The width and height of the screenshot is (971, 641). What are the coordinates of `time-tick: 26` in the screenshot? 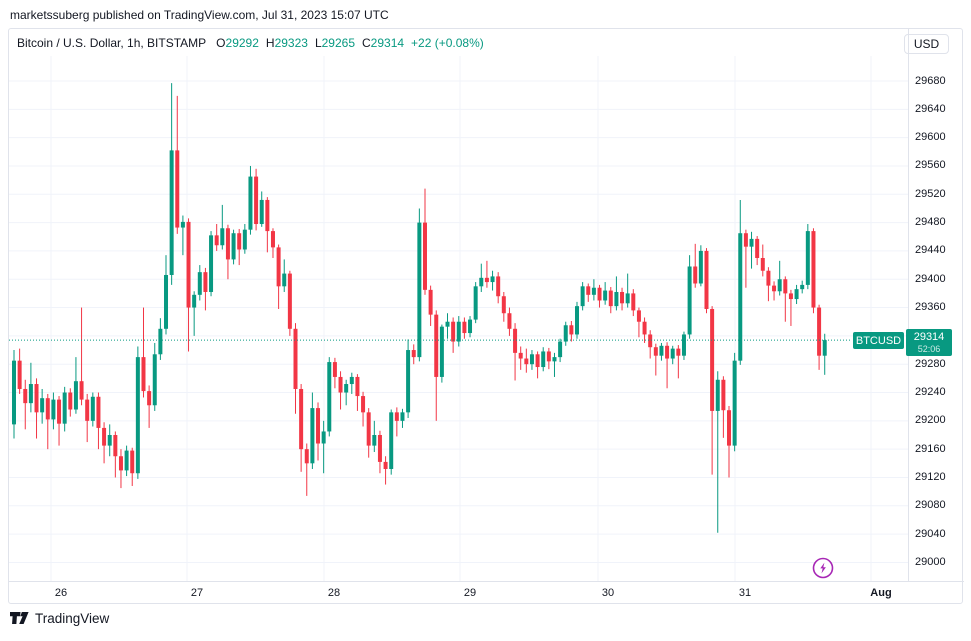 It's located at (61, 593).